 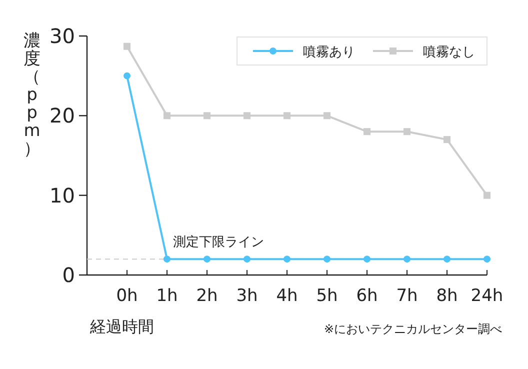 I want to click on y-tick-label: 30, so click(x=62, y=36).